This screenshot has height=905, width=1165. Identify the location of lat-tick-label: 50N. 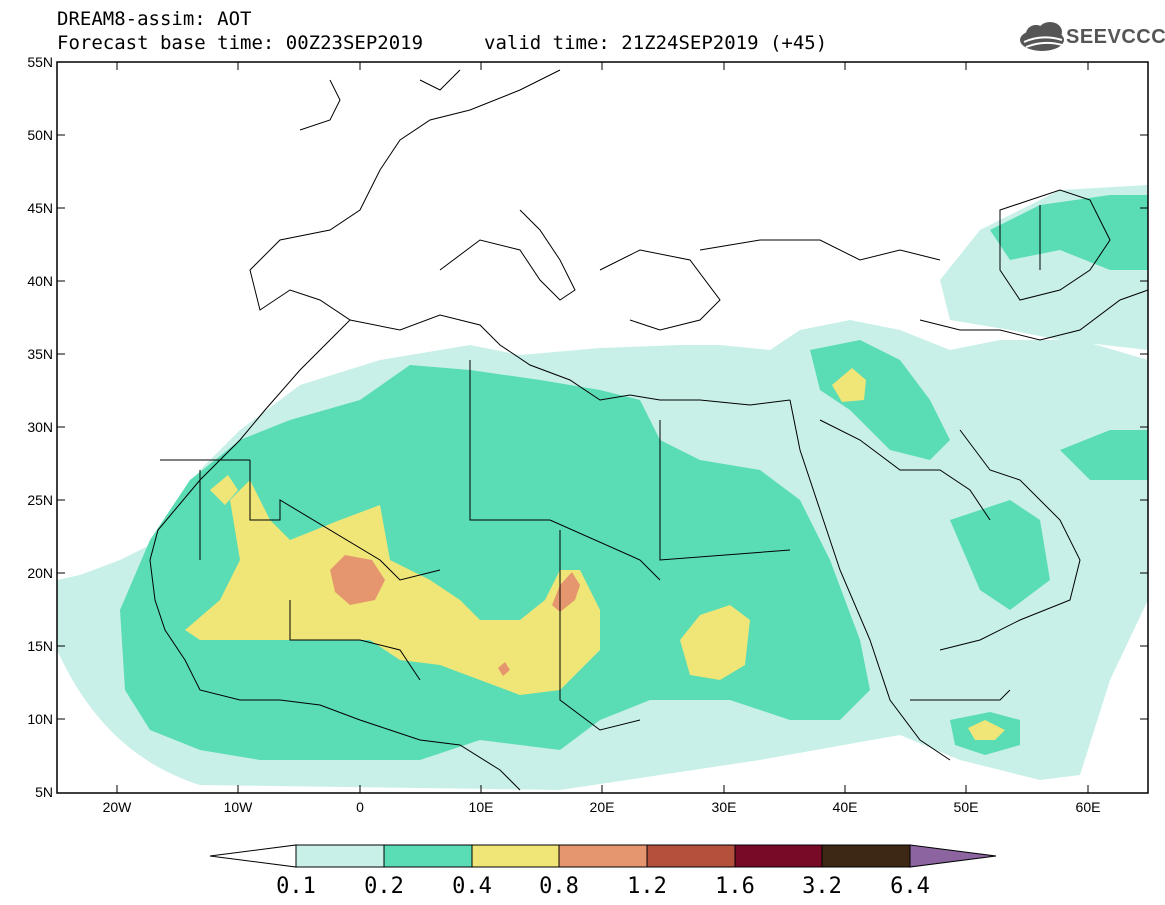
(40, 135).